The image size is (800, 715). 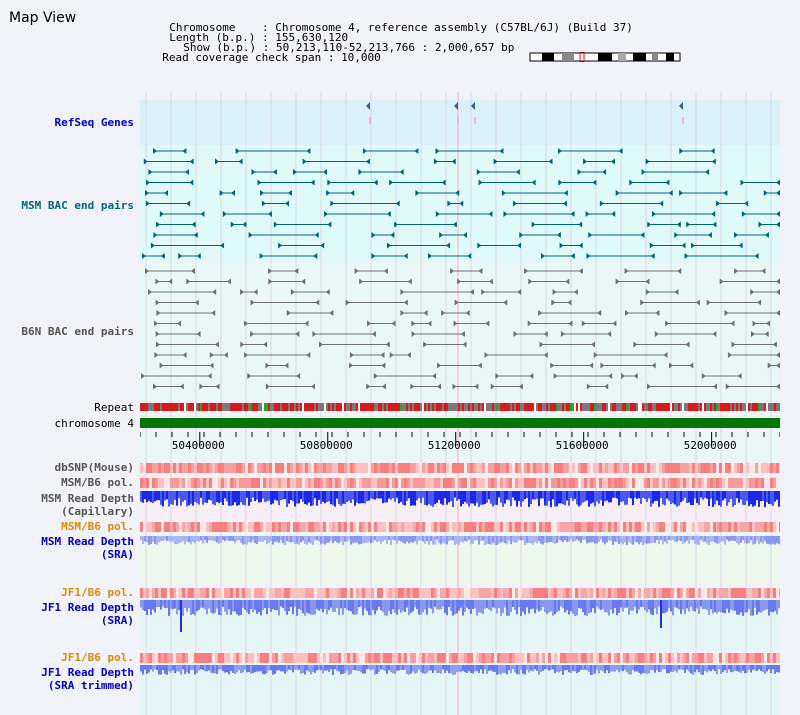 What do you see at coordinates (94, 467) in the screenshot?
I see `track-label-dbsnp: dbSNP(Mouse)` at bounding box center [94, 467].